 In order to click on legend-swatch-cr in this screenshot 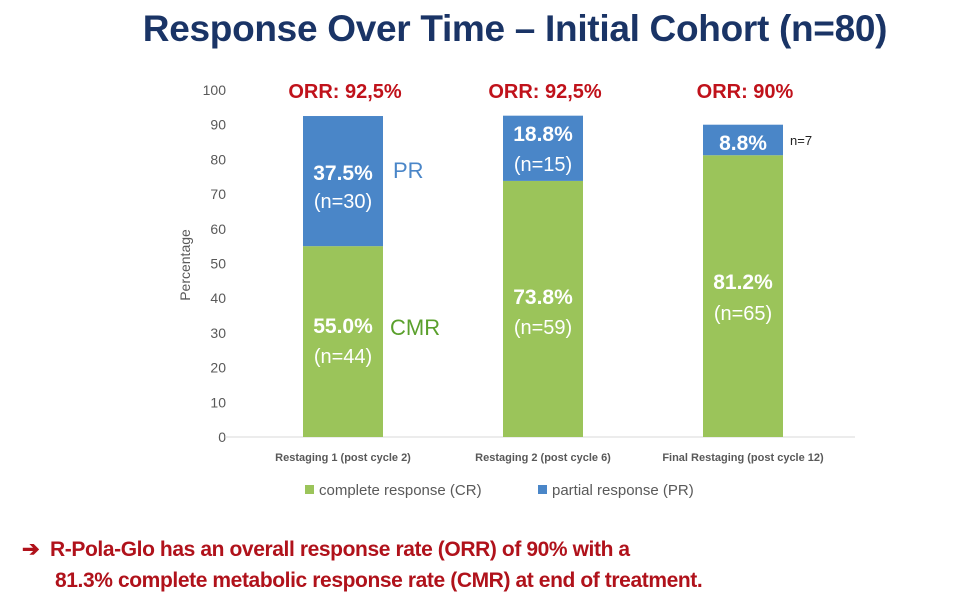, I will do `click(309, 489)`.